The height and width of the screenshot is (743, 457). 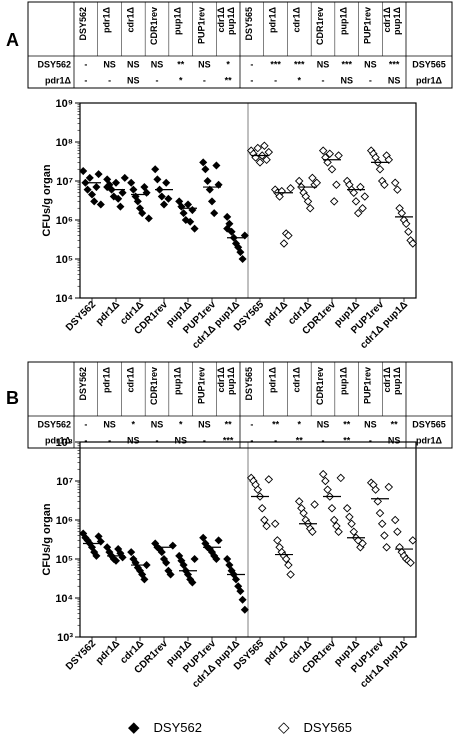 I want to click on table-column-header-cdr1: cdr1Δ, so click(x=130, y=379).